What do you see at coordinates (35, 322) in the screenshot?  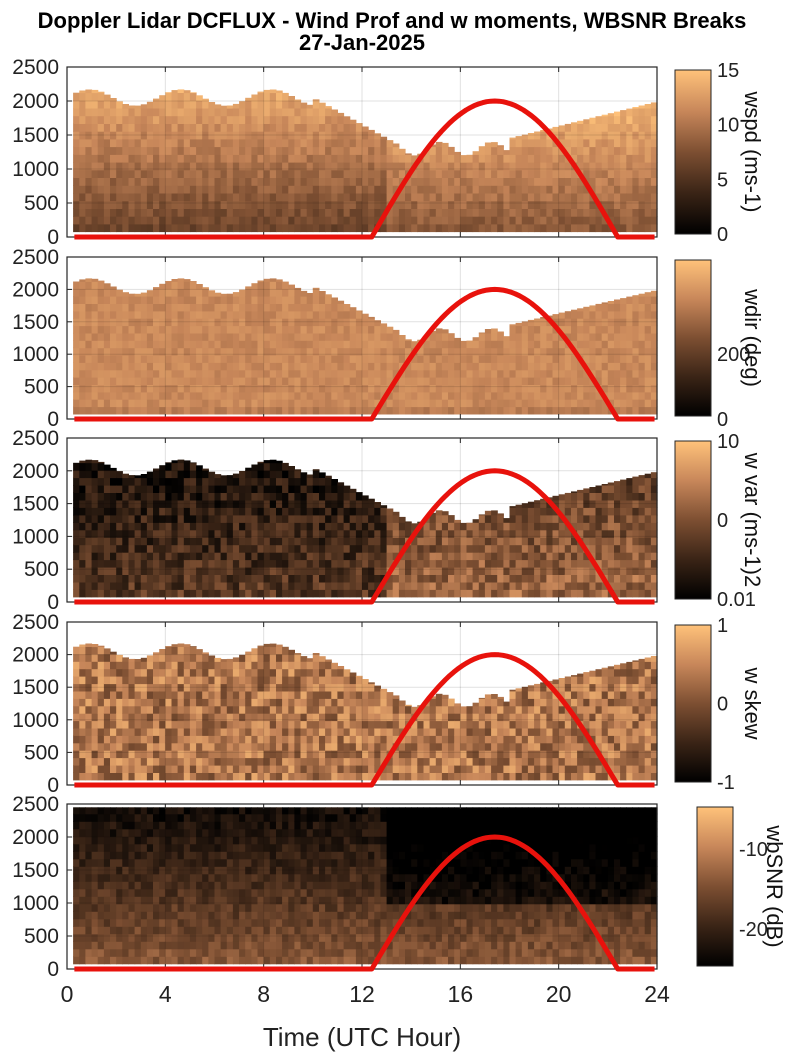 I see `y-tick-label: 1500` at bounding box center [35, 322].